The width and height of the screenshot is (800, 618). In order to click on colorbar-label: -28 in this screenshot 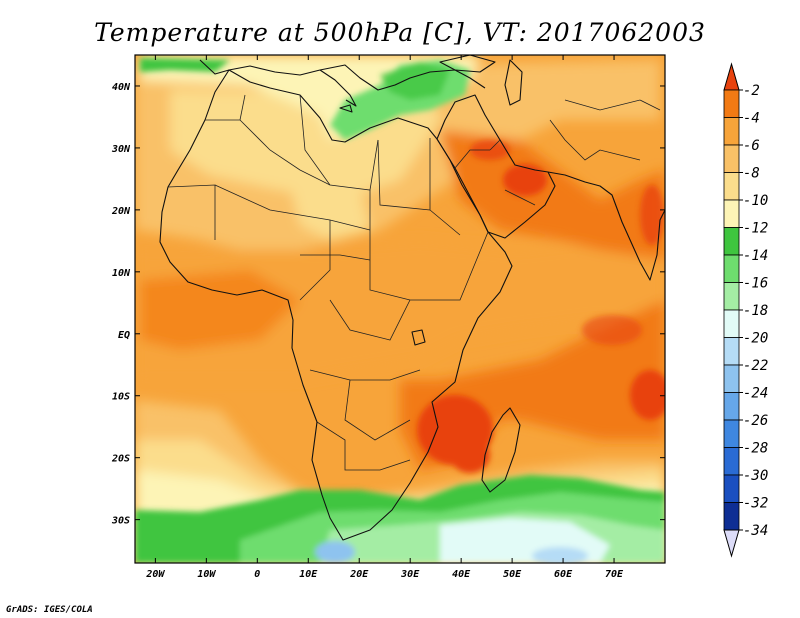, I will do `click(755, 449)`.